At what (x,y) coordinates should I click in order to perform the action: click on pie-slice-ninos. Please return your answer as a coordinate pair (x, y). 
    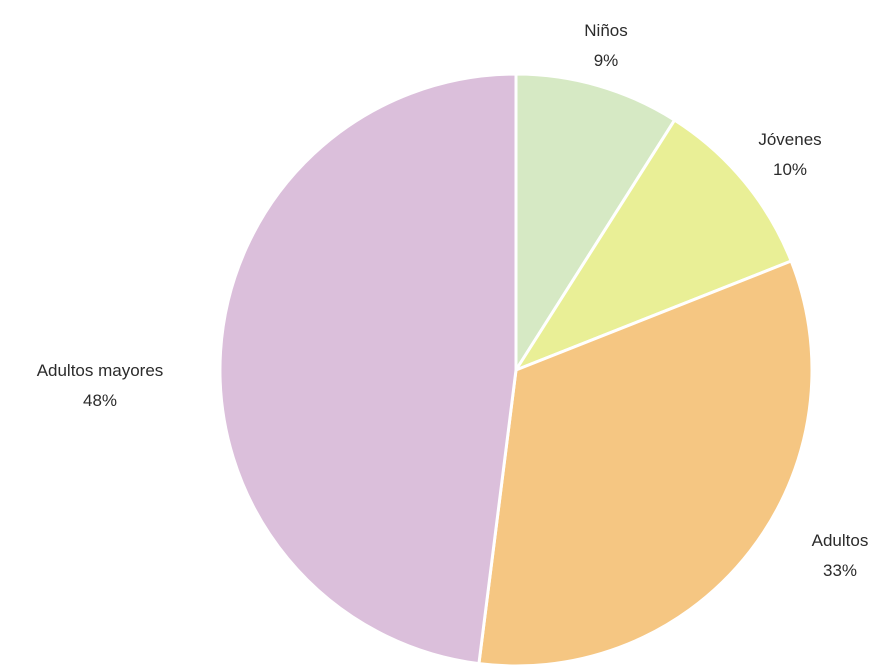
    Looking at the image, I should click on (595, 222).